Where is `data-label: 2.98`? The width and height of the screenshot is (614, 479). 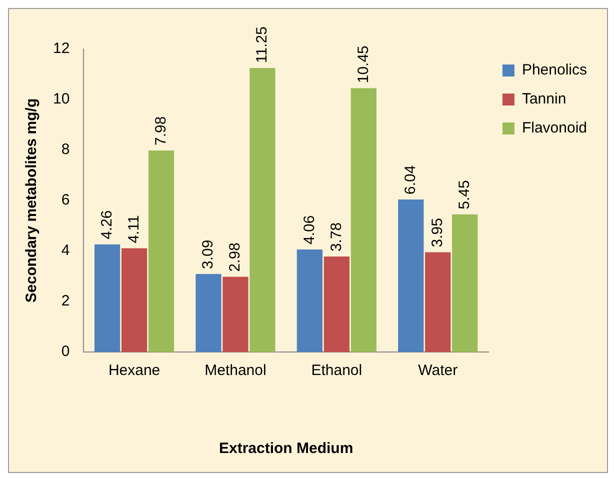
data-label: 2.98 is located at coordinates (235, 257).